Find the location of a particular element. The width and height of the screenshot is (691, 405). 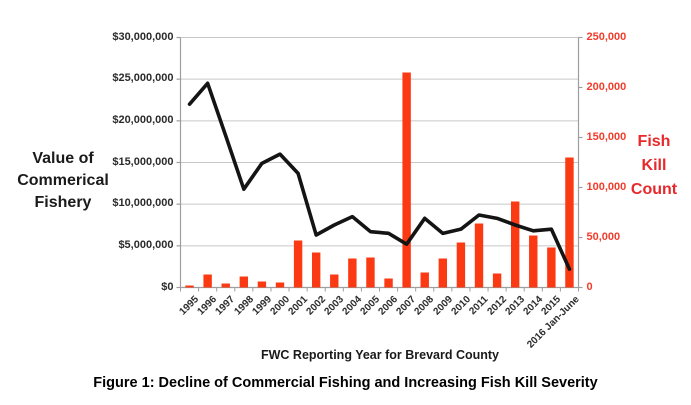

left-axis-tick-label: $25,000,000 is located at coordinates (143, 78).